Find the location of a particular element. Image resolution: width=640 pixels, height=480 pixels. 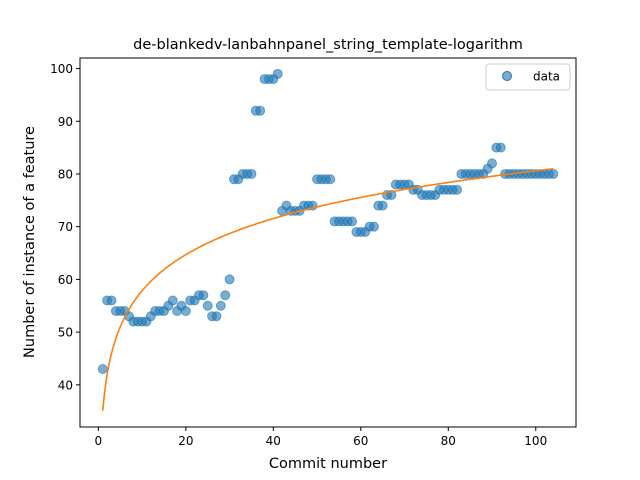

y-tick-label: 80 is located at coordinates (65, 174).